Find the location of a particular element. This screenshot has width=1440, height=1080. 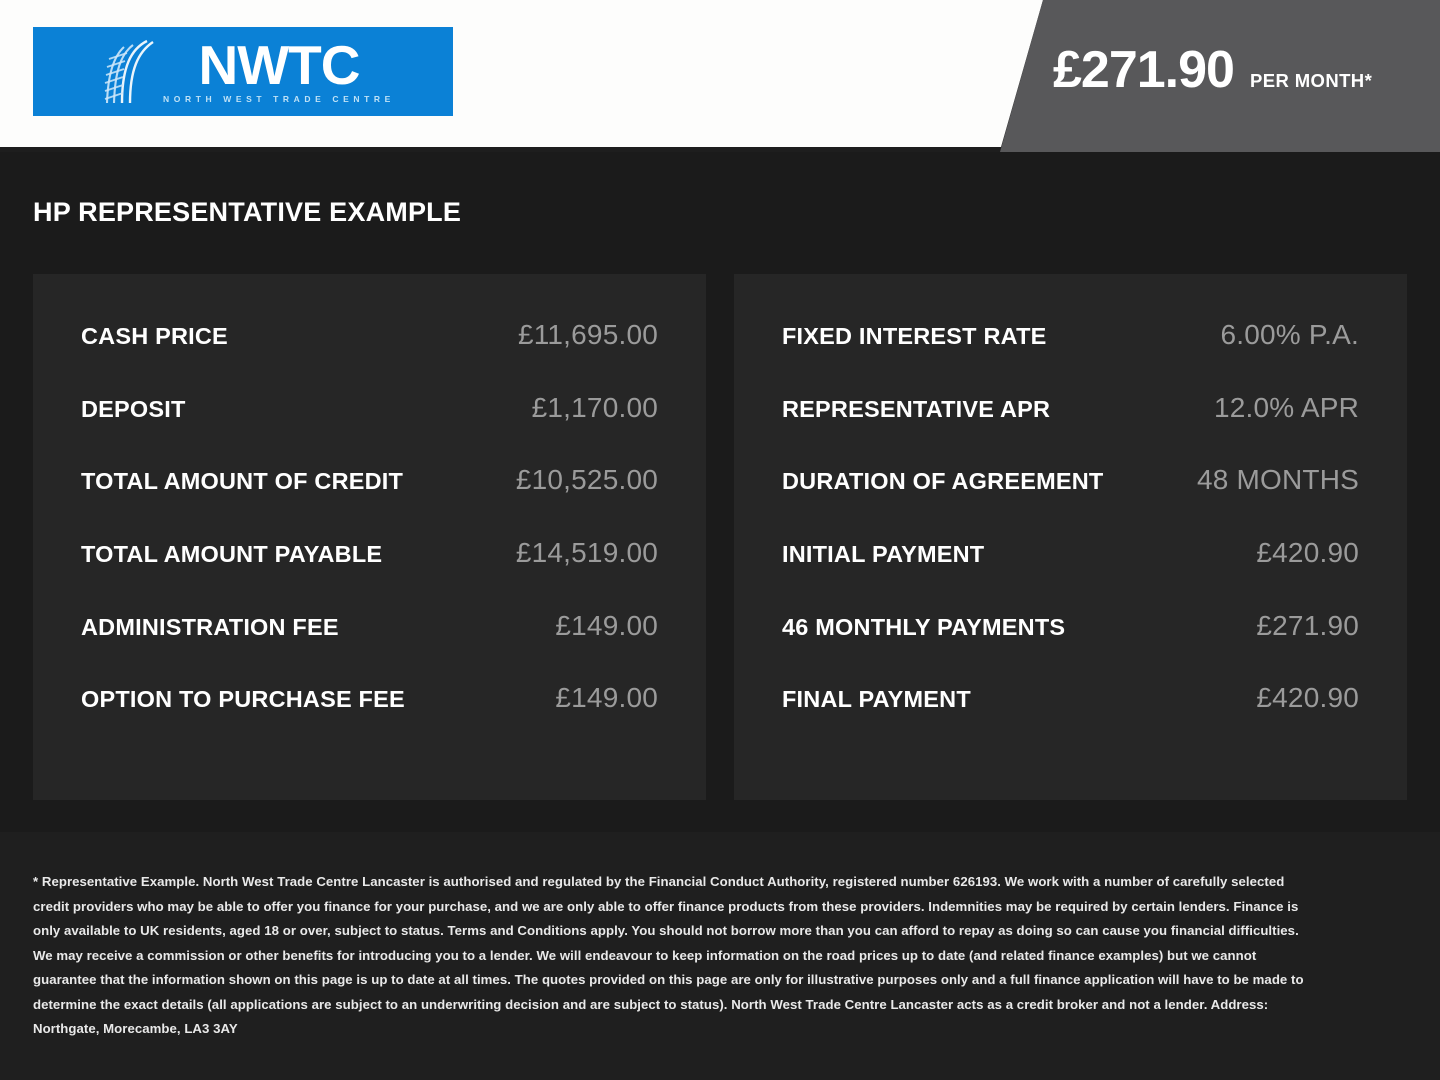

monthly-price: £271.90 PER MONTH* is located at coordinates (1212, 70).